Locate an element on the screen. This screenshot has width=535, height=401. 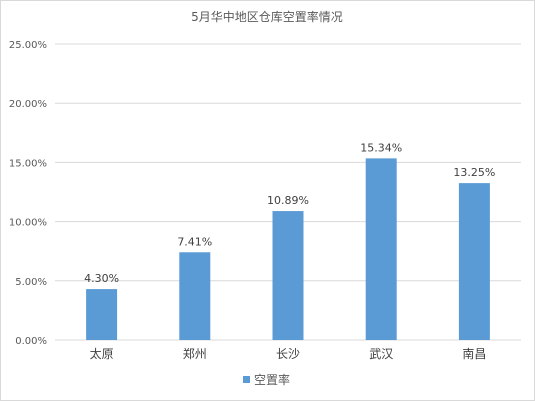
legend: 空置率 is located at coordinates (266, 379).